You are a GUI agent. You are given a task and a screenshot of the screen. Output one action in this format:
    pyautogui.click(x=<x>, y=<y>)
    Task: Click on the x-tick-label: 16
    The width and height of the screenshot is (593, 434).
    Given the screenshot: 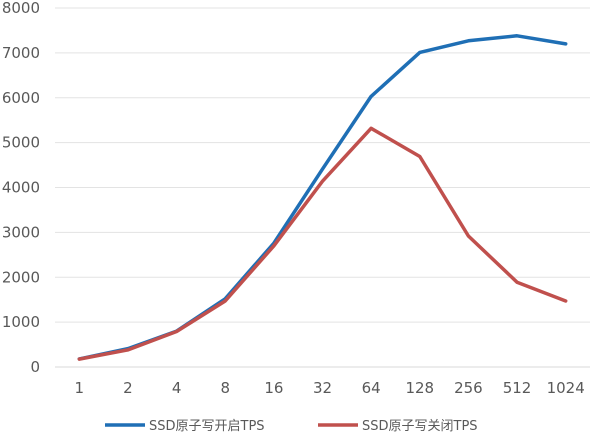 What is the action you would take?
    pyautogui.click(x=273, y=388)
    